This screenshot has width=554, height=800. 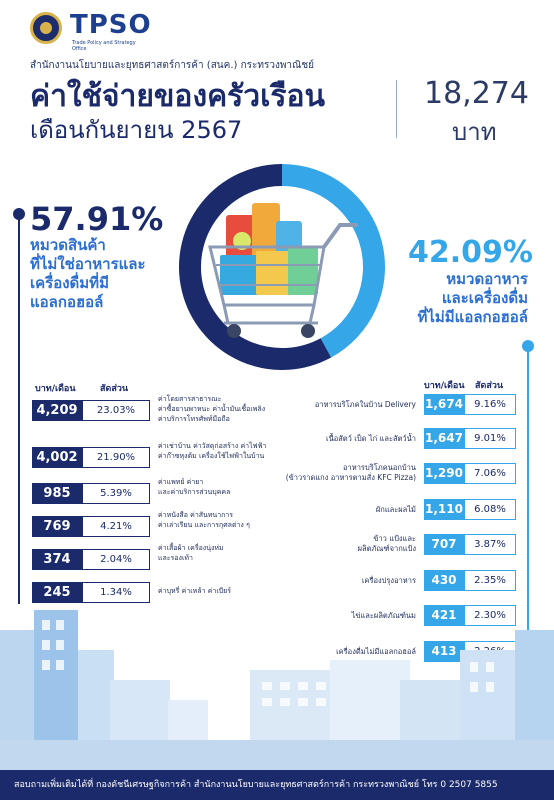 What do you see at coordinates (104, 46) in the screenshot?
I see `tpso-logo-subtitle: Trade Policy and Strategy Office` at bounding box center [104, 46].